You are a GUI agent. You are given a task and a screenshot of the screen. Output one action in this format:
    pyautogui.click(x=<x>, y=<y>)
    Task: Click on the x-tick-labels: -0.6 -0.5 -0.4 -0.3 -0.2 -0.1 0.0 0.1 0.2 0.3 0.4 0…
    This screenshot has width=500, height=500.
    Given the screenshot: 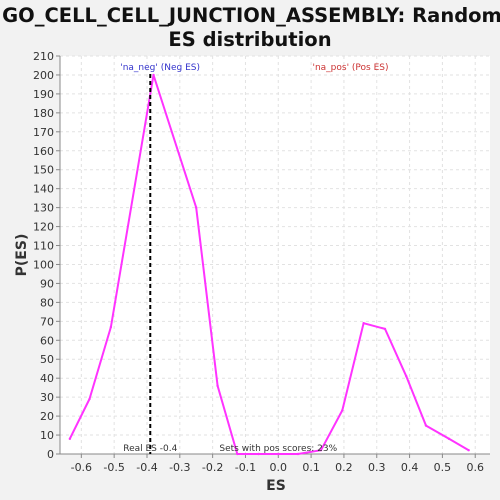 What is the action you would take?
    pyautogui.click(x=277, y=467)
    